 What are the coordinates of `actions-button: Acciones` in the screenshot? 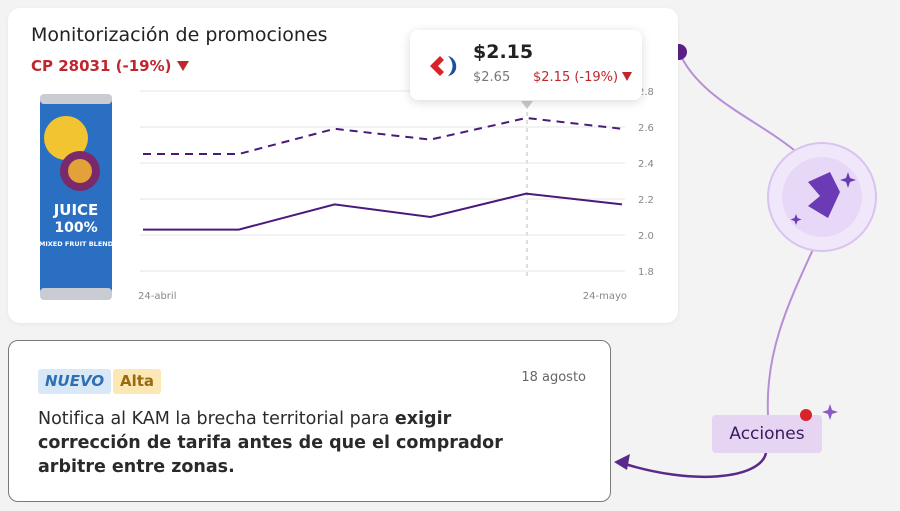 It's located at (767, 434).